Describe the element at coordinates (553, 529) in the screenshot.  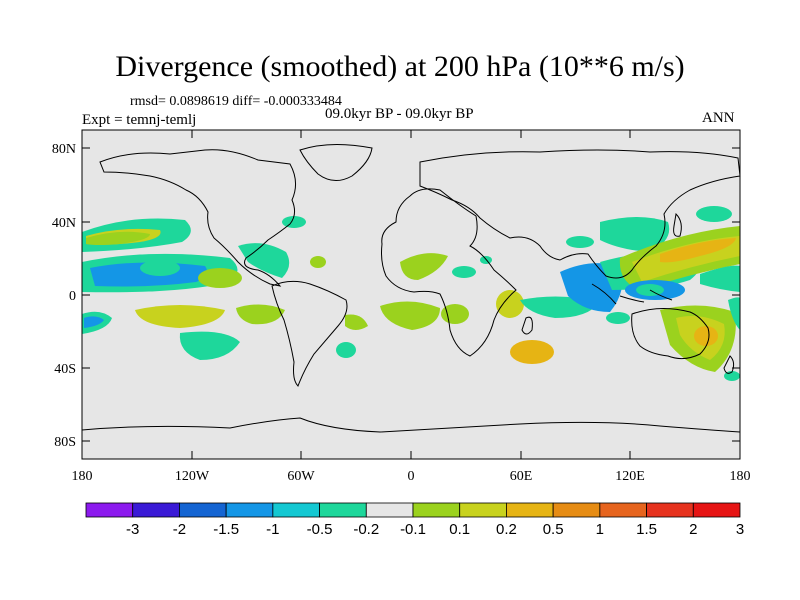
I see `colorbar-label: 0.5` at that location.